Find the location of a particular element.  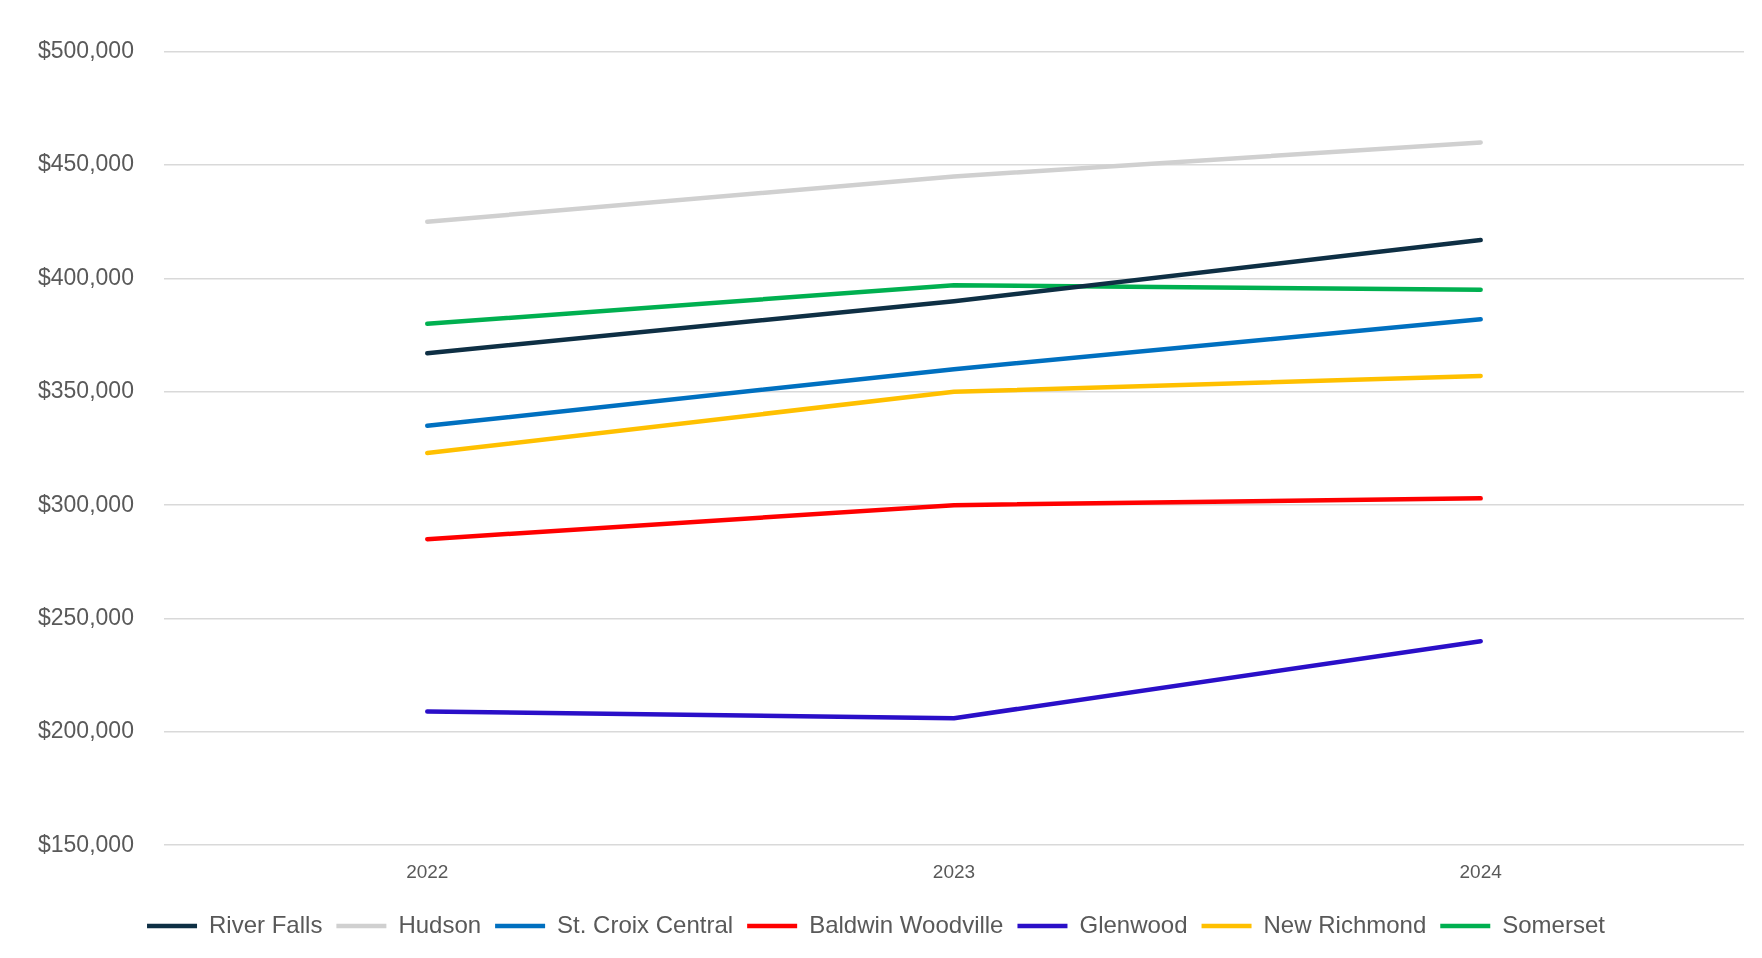

y-tick-label: $350,000 is located at coordinates (85, 390).